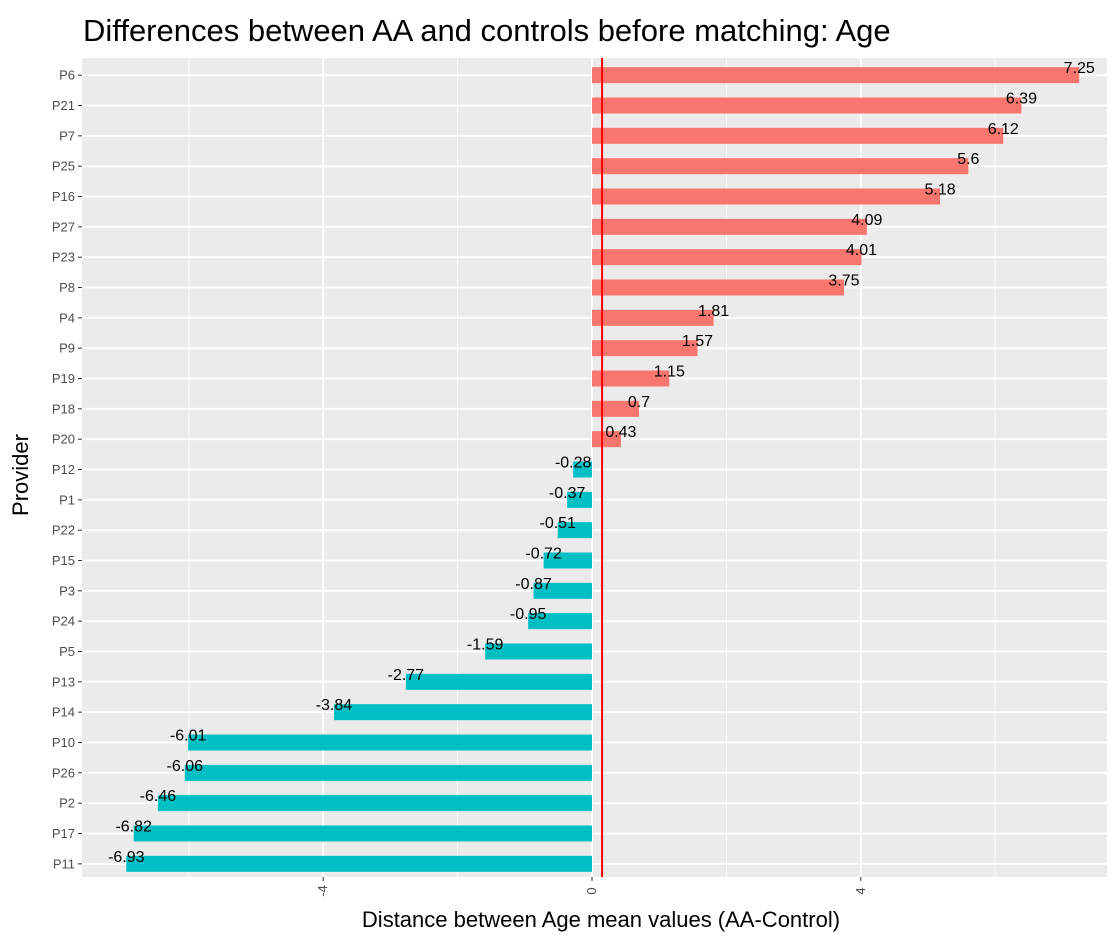 The width and height of the screenshot is (1115, 938). What do you see at coordinates (866, 220) in the screenshot?
I see `data-label: 4.09` at bounding box center [866, 220].